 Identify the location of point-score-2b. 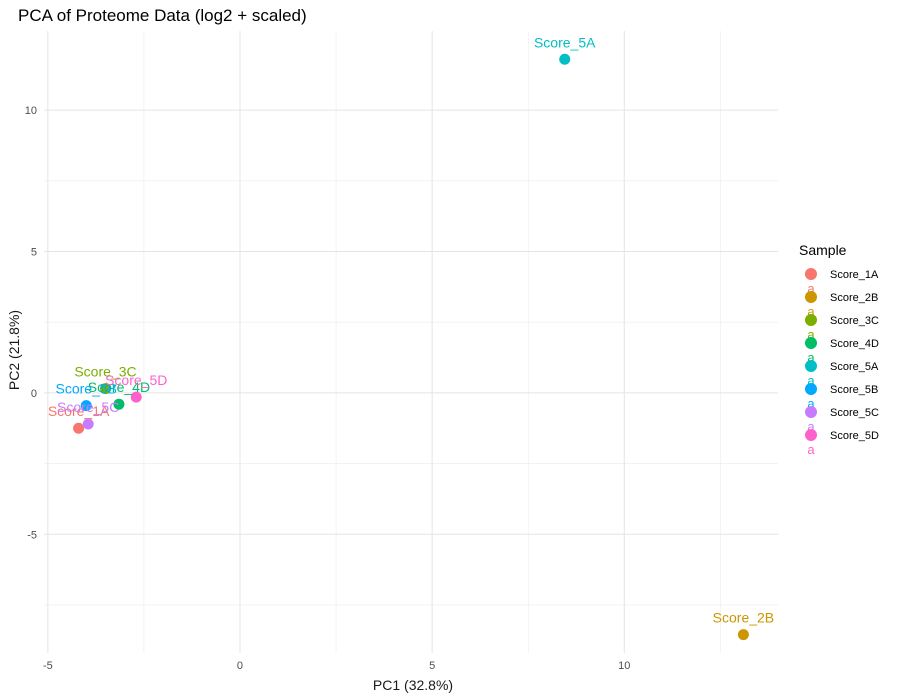
(743, 635).